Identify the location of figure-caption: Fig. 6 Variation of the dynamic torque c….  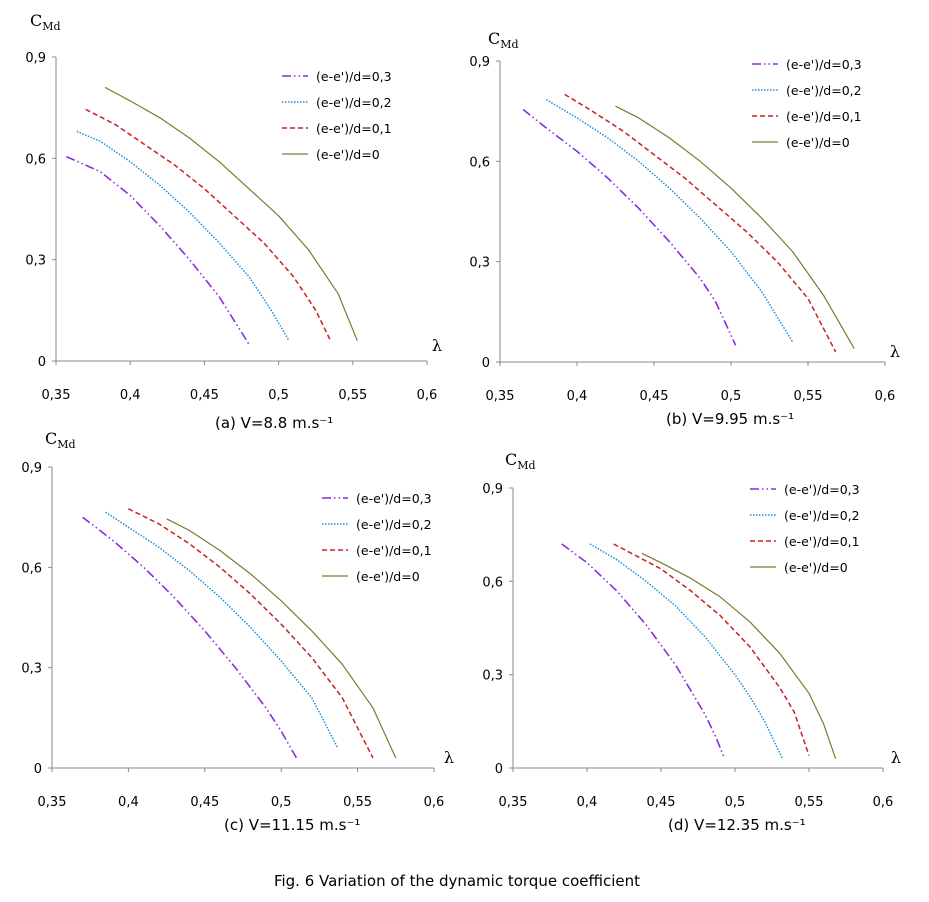
(457, 881).